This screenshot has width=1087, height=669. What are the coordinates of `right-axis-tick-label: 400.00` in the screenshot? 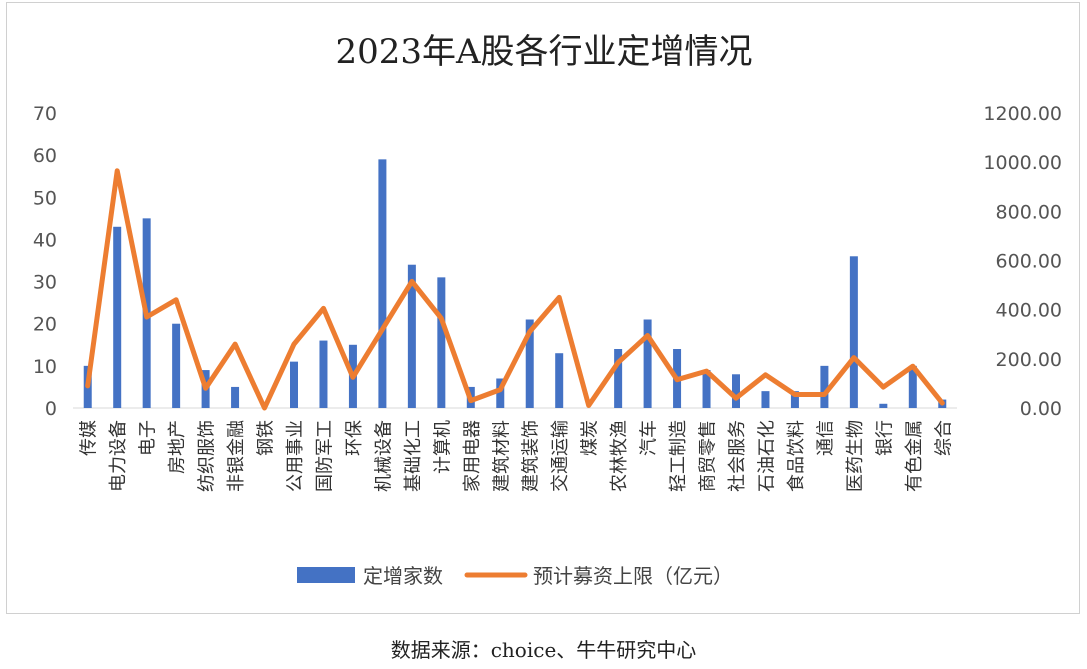 It's located at (1029, 311).